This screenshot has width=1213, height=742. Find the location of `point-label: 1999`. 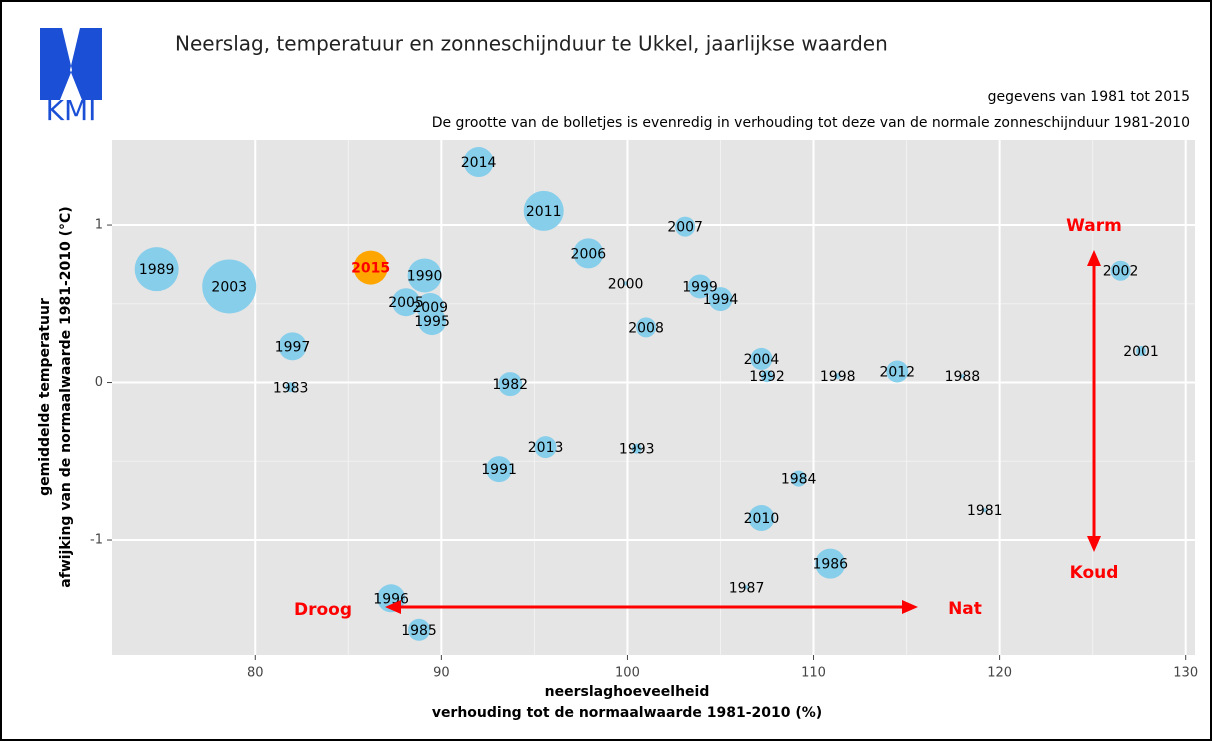

point-label: 1999 is located at coordinates (700, 287).